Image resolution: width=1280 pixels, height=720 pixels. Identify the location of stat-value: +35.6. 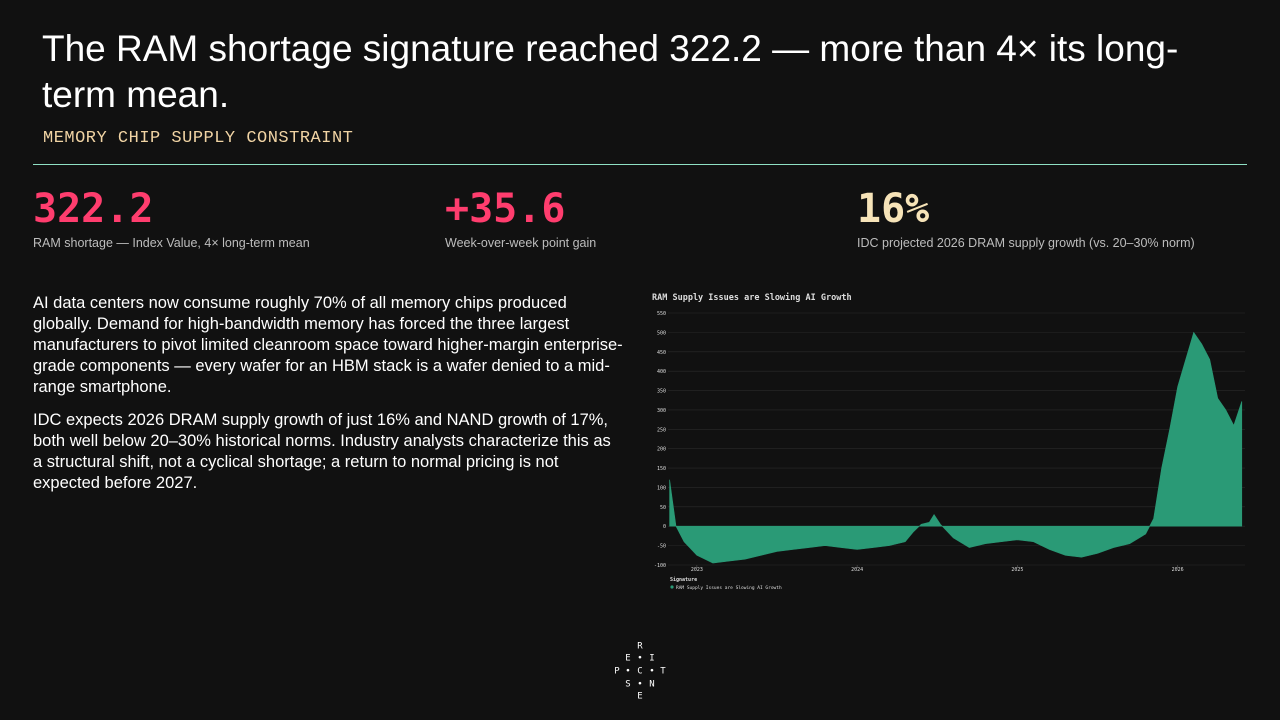
(505, 209).